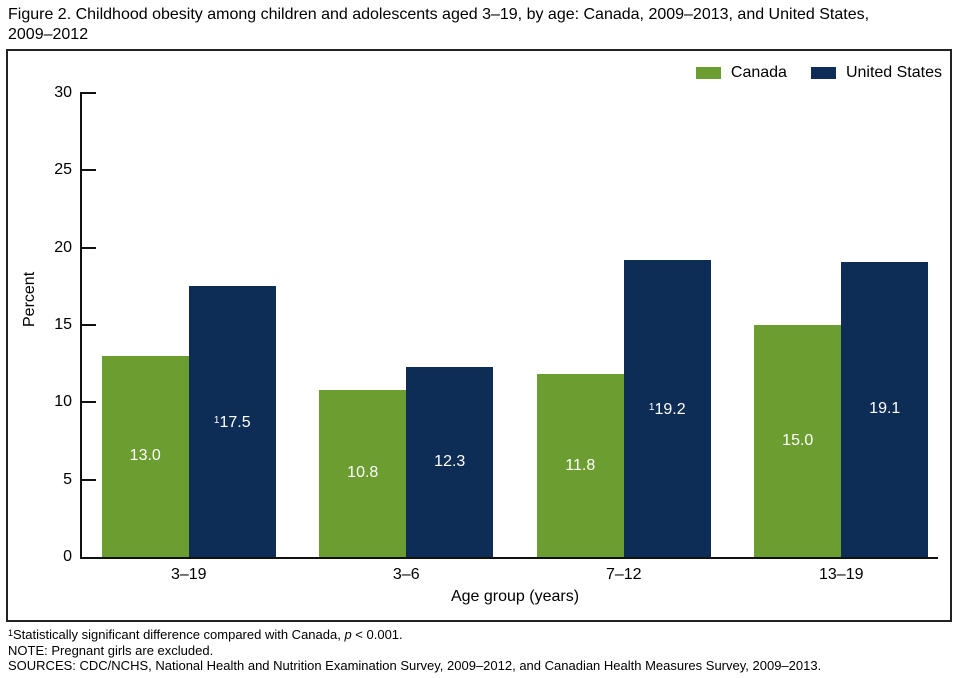 The width and height of the screenshot is (960, 678). Describe the element at coordinates (623, 574) in the screenshot. I see `x-axis-category-label: 7–12` at that location.